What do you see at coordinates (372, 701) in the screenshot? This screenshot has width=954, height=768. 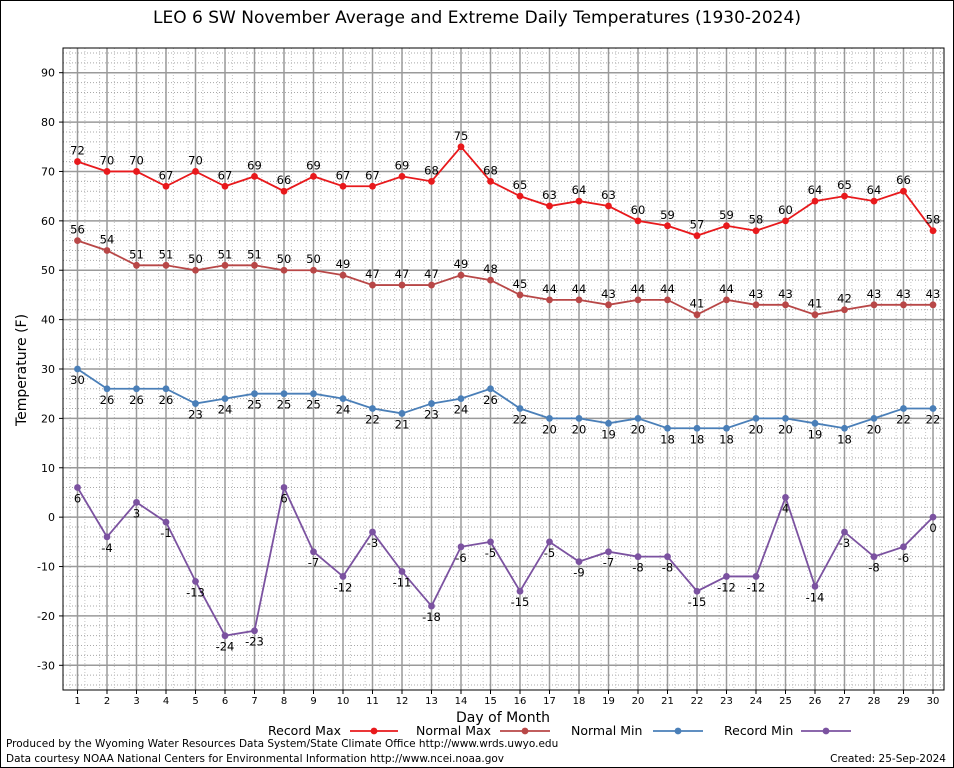 I see `x-tick-label: 11` at bounding box center [372, 701].